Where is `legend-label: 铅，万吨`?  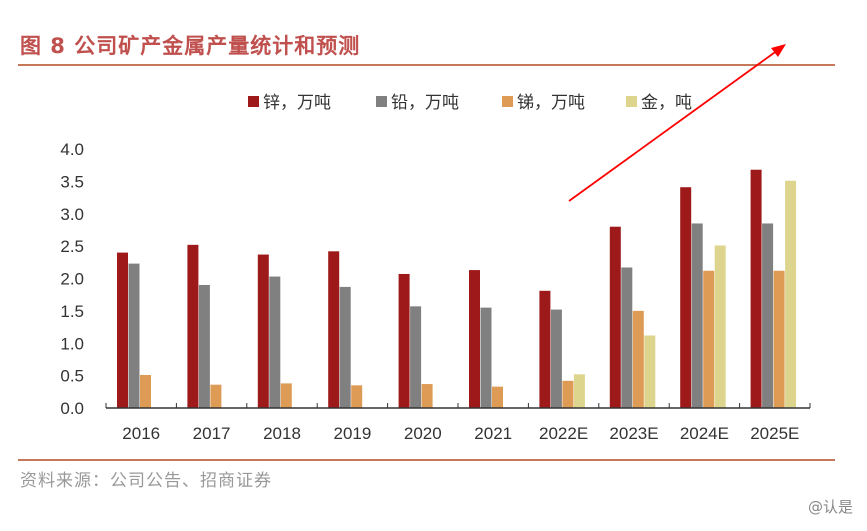 legend-label: 铅，万吨 is located at coordinates (425, 103).